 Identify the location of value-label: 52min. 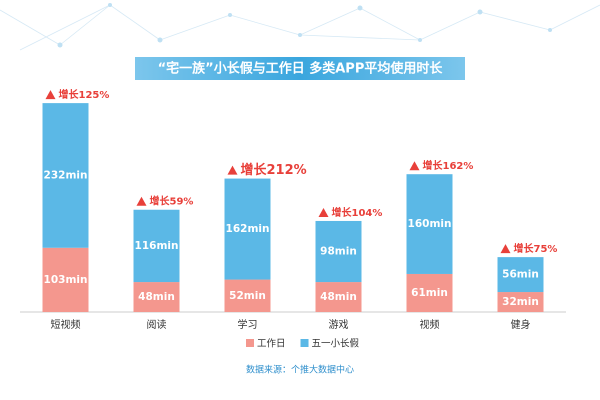
(247, 296).